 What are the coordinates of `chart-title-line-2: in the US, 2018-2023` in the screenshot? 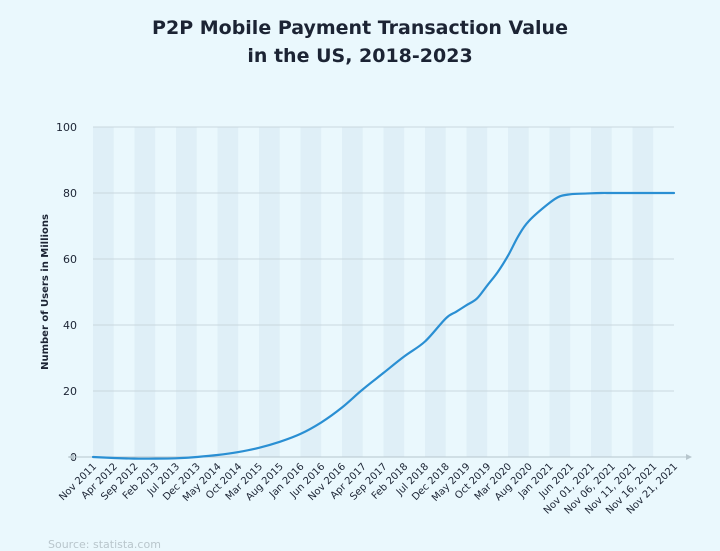 It's located at (360, 56).